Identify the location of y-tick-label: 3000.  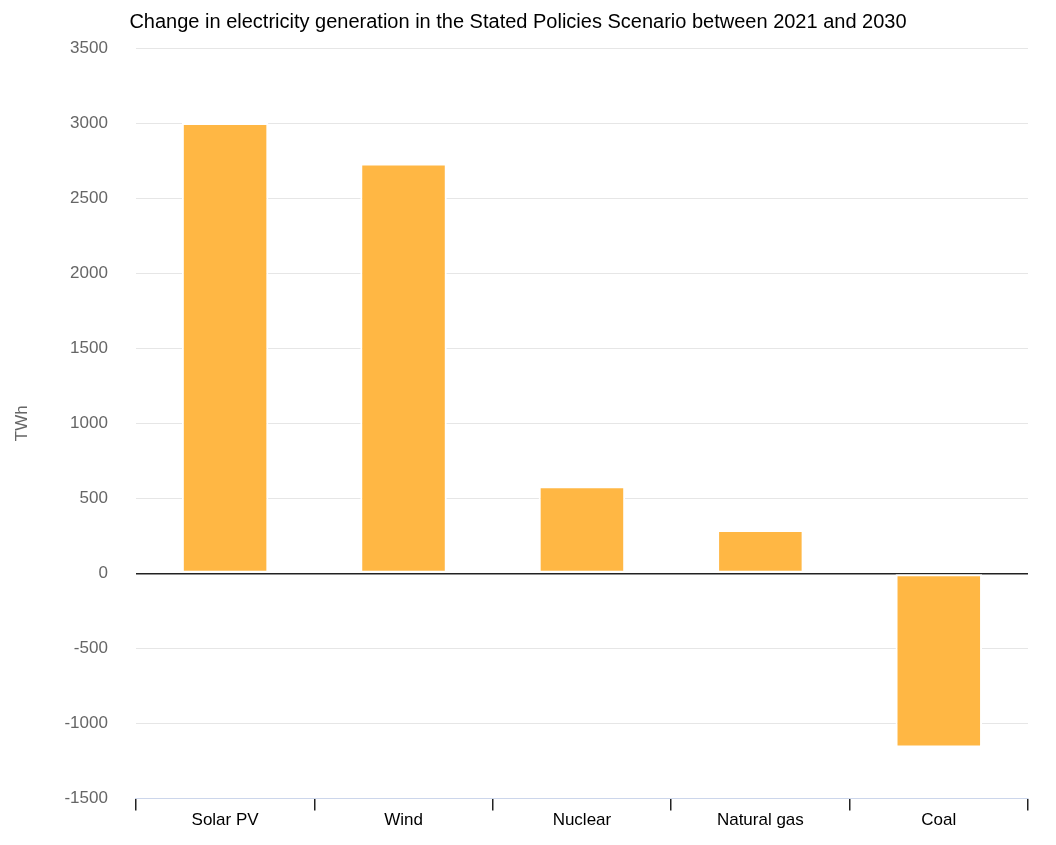
(89, 122).